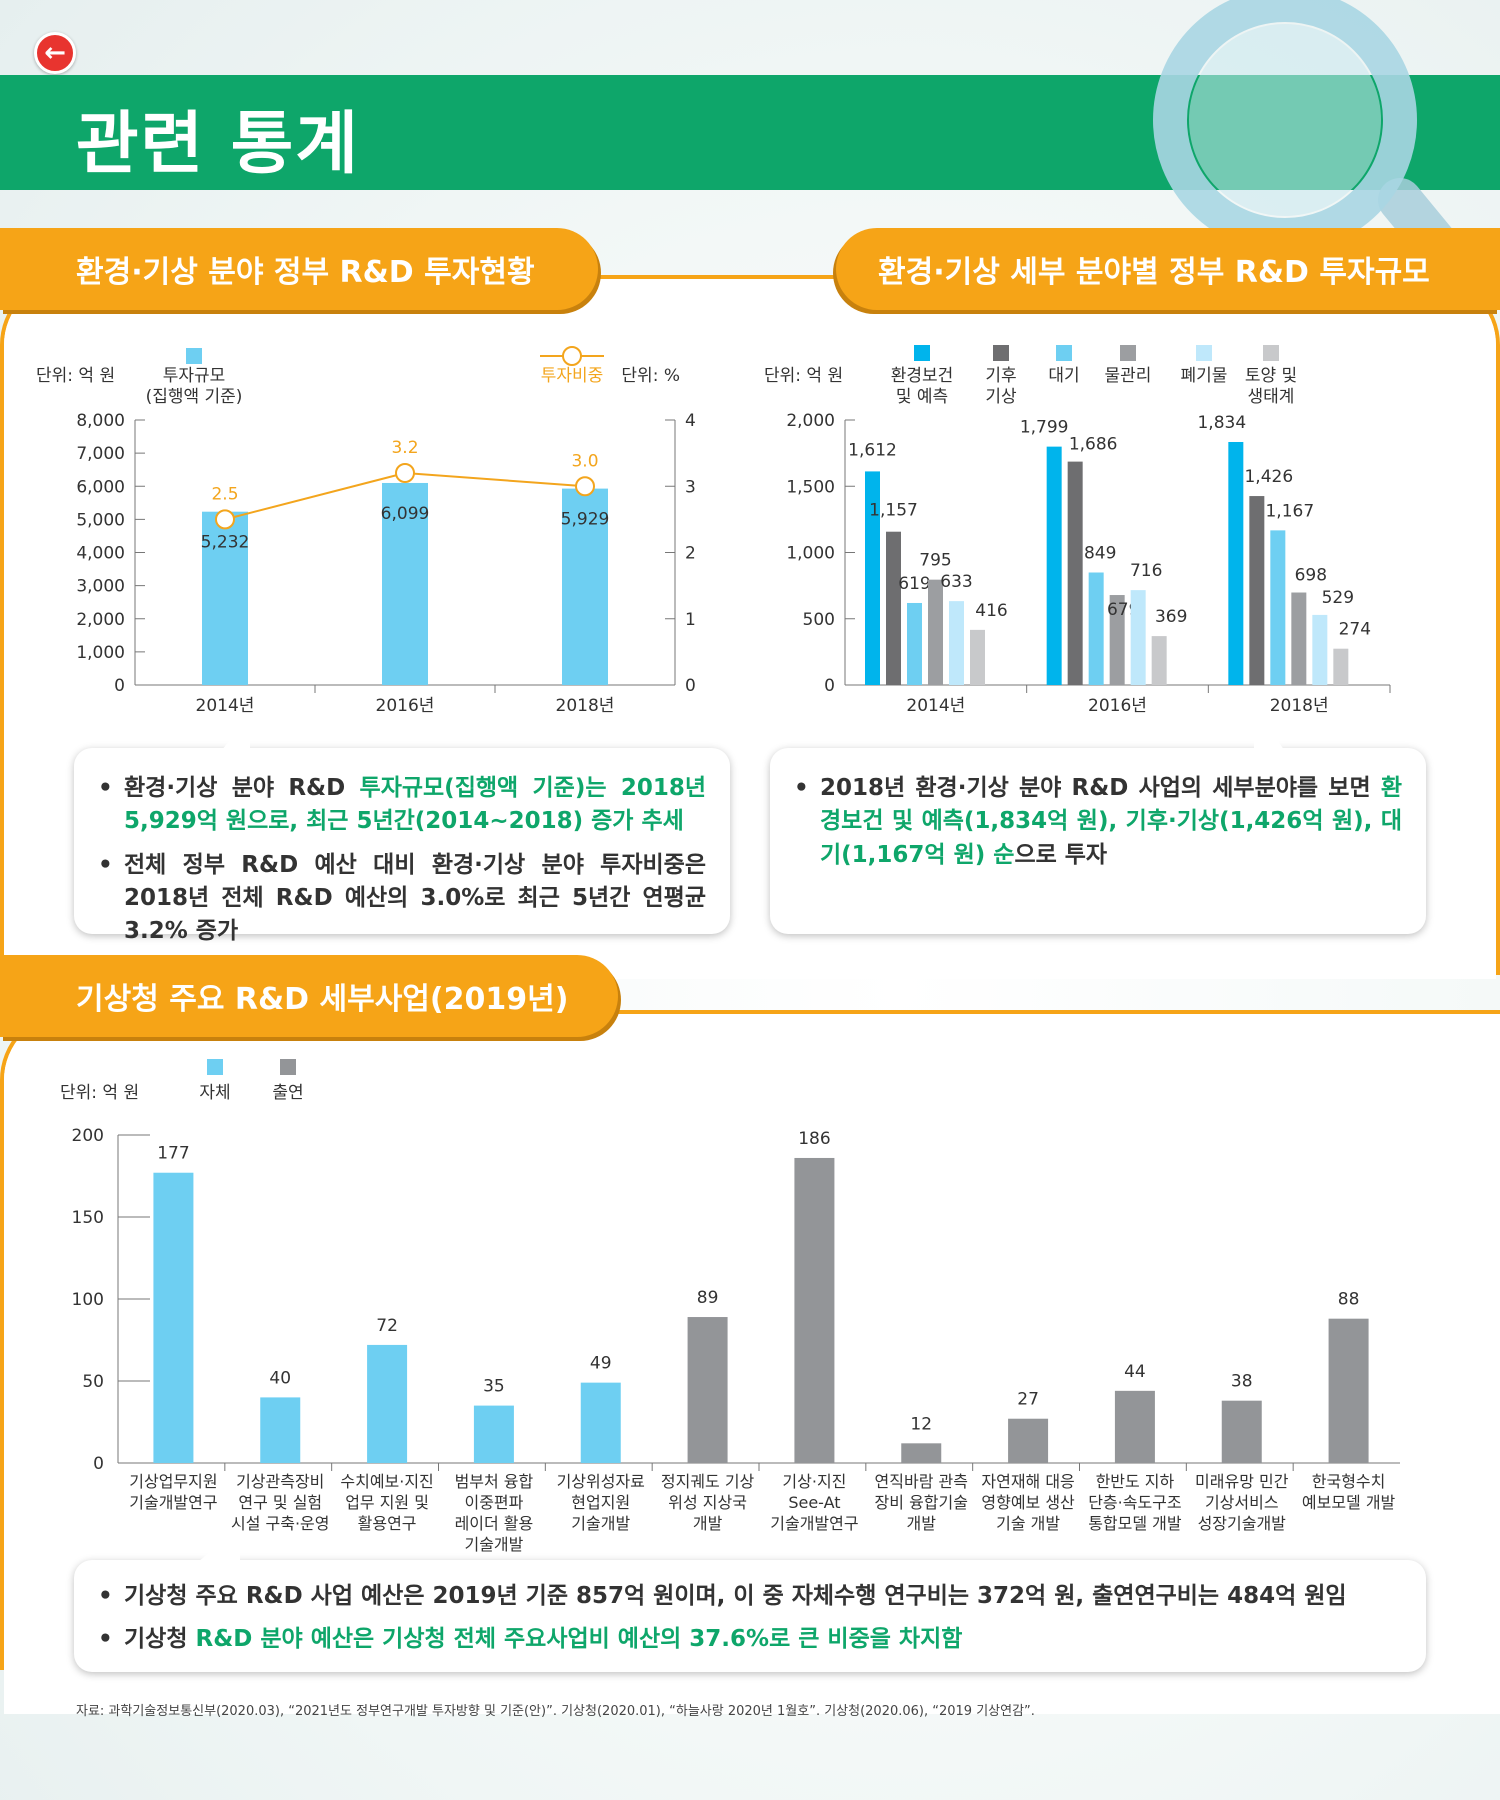 This screenshot has width=1500, height=1800. I want to click on x-tick-label: 기상위성자료 현업지원 기술개발, so click(601, 1502).